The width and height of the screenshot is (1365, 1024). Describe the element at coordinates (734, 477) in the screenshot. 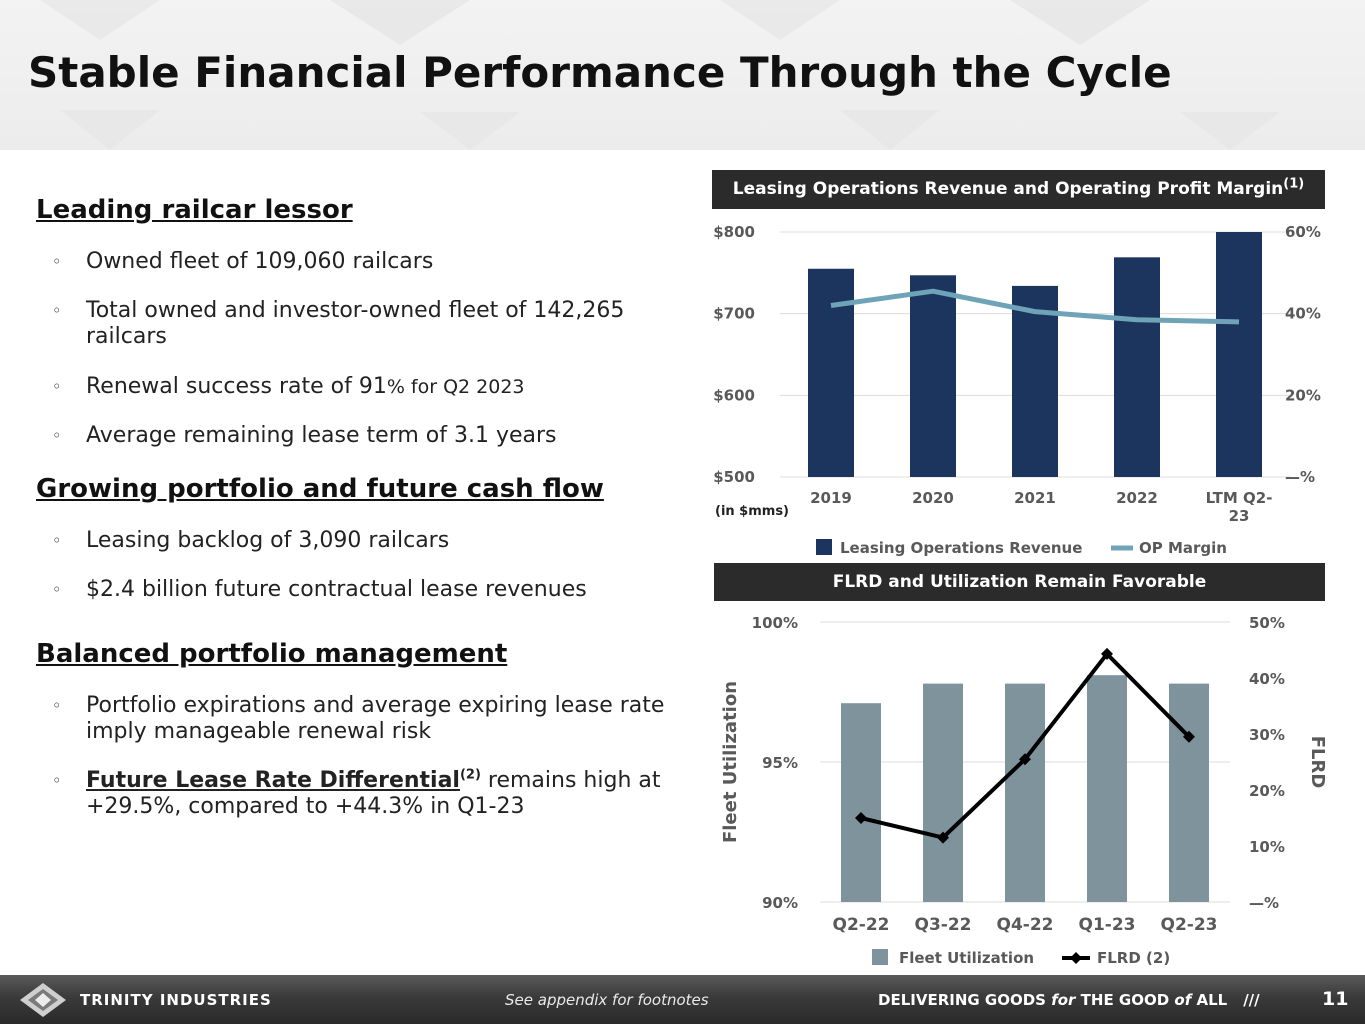

I see `y-left-tick-label: $500` at that location.